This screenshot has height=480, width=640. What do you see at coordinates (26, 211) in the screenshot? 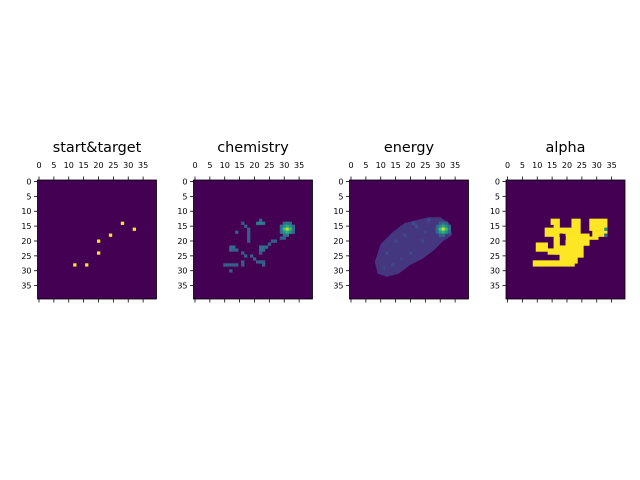
I see `y-tick-label: 10` at bounding box center [26, 211].